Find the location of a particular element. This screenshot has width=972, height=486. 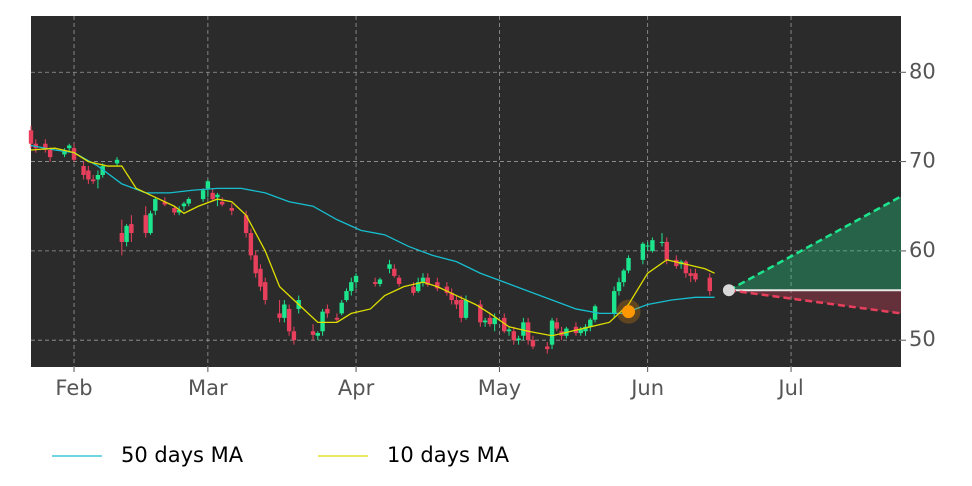

y-tick-label: 50 is located at coordinates (922, 339).